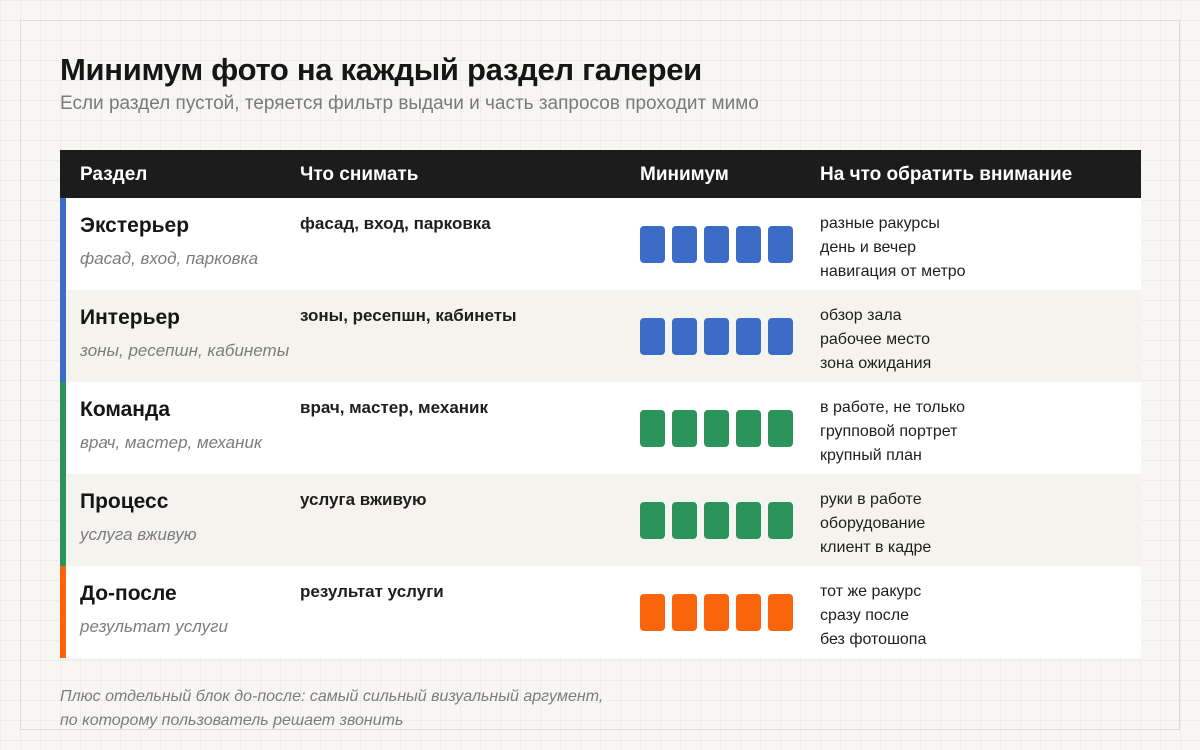  What do you see at coordinates (893, 271) in the screenshot?
I see `attention-note: навигация от метро` at bounding box center [893, 271].